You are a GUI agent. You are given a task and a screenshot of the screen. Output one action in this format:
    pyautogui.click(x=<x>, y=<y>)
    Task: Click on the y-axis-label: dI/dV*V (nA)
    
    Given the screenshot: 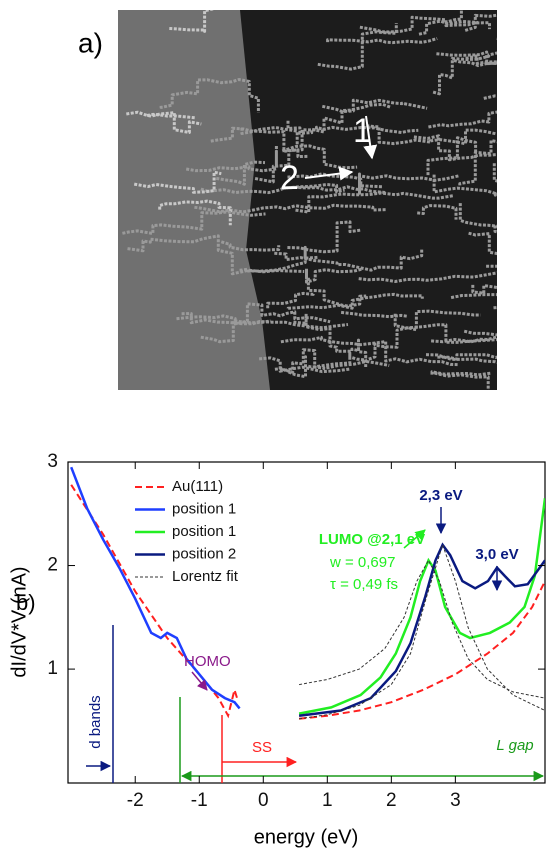 What is the action you would take?
    pyautogui.click(x=19, y=621)
    